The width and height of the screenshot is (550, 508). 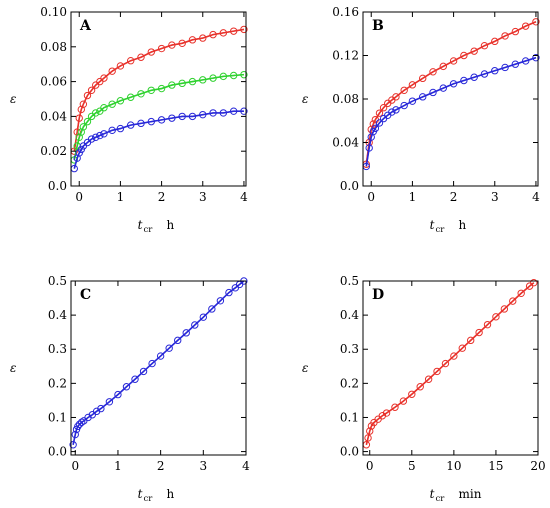 What do you see at coordinates (203, 466) in the screenshot?
I see `x-tick-label: 3` at bounding box center [203, 466].